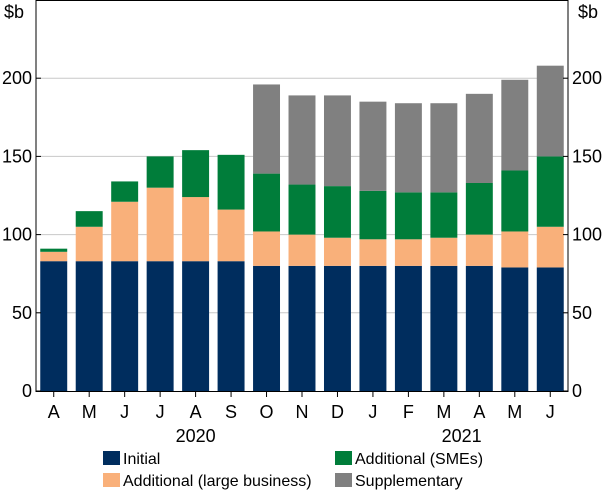 The width and height of the screenshot is (602, 496). Describe the element at coordinates (196, 436) in the screenshot. I see `year-label: 2020` at that location.